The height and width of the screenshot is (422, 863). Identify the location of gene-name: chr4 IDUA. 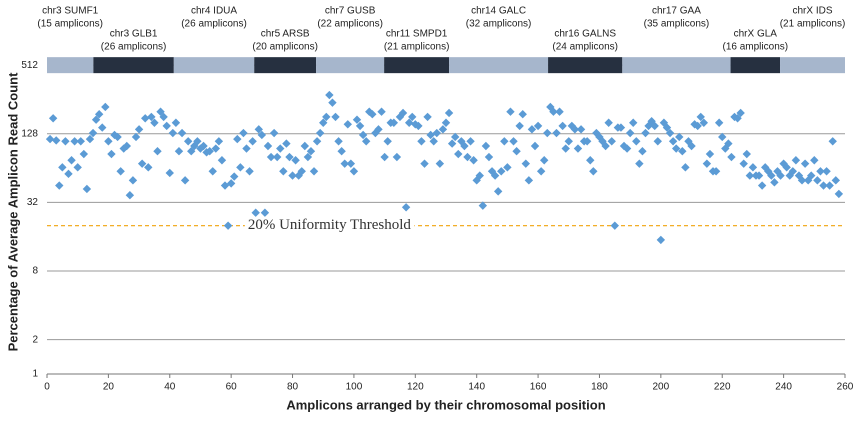
(214, 11).